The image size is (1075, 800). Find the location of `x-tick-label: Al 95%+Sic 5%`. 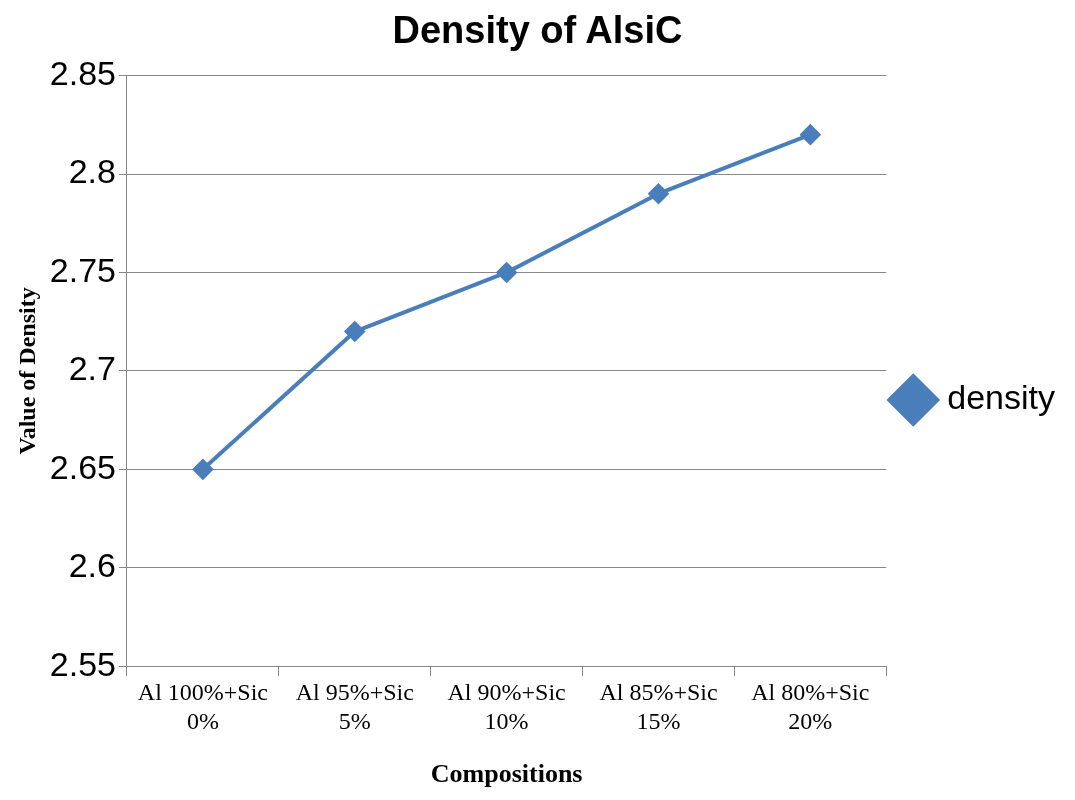

x-tick-label: Al 95%+Sic 5% is located at coordinates (354, 706).